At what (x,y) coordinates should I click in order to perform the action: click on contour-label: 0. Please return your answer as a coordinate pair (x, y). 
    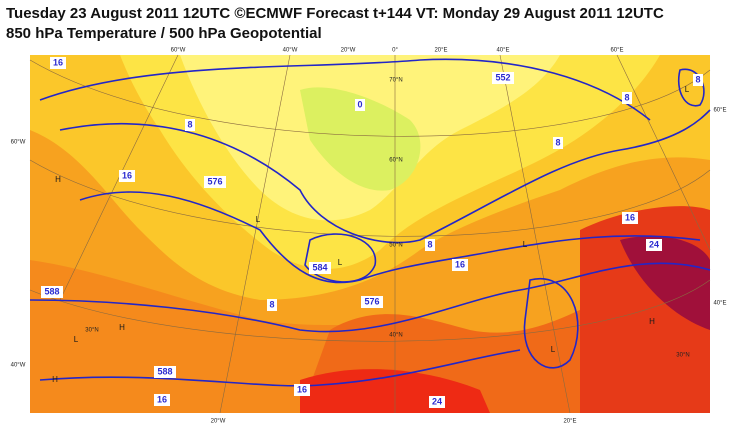
    Looking at the image, I should click on (359, 104).